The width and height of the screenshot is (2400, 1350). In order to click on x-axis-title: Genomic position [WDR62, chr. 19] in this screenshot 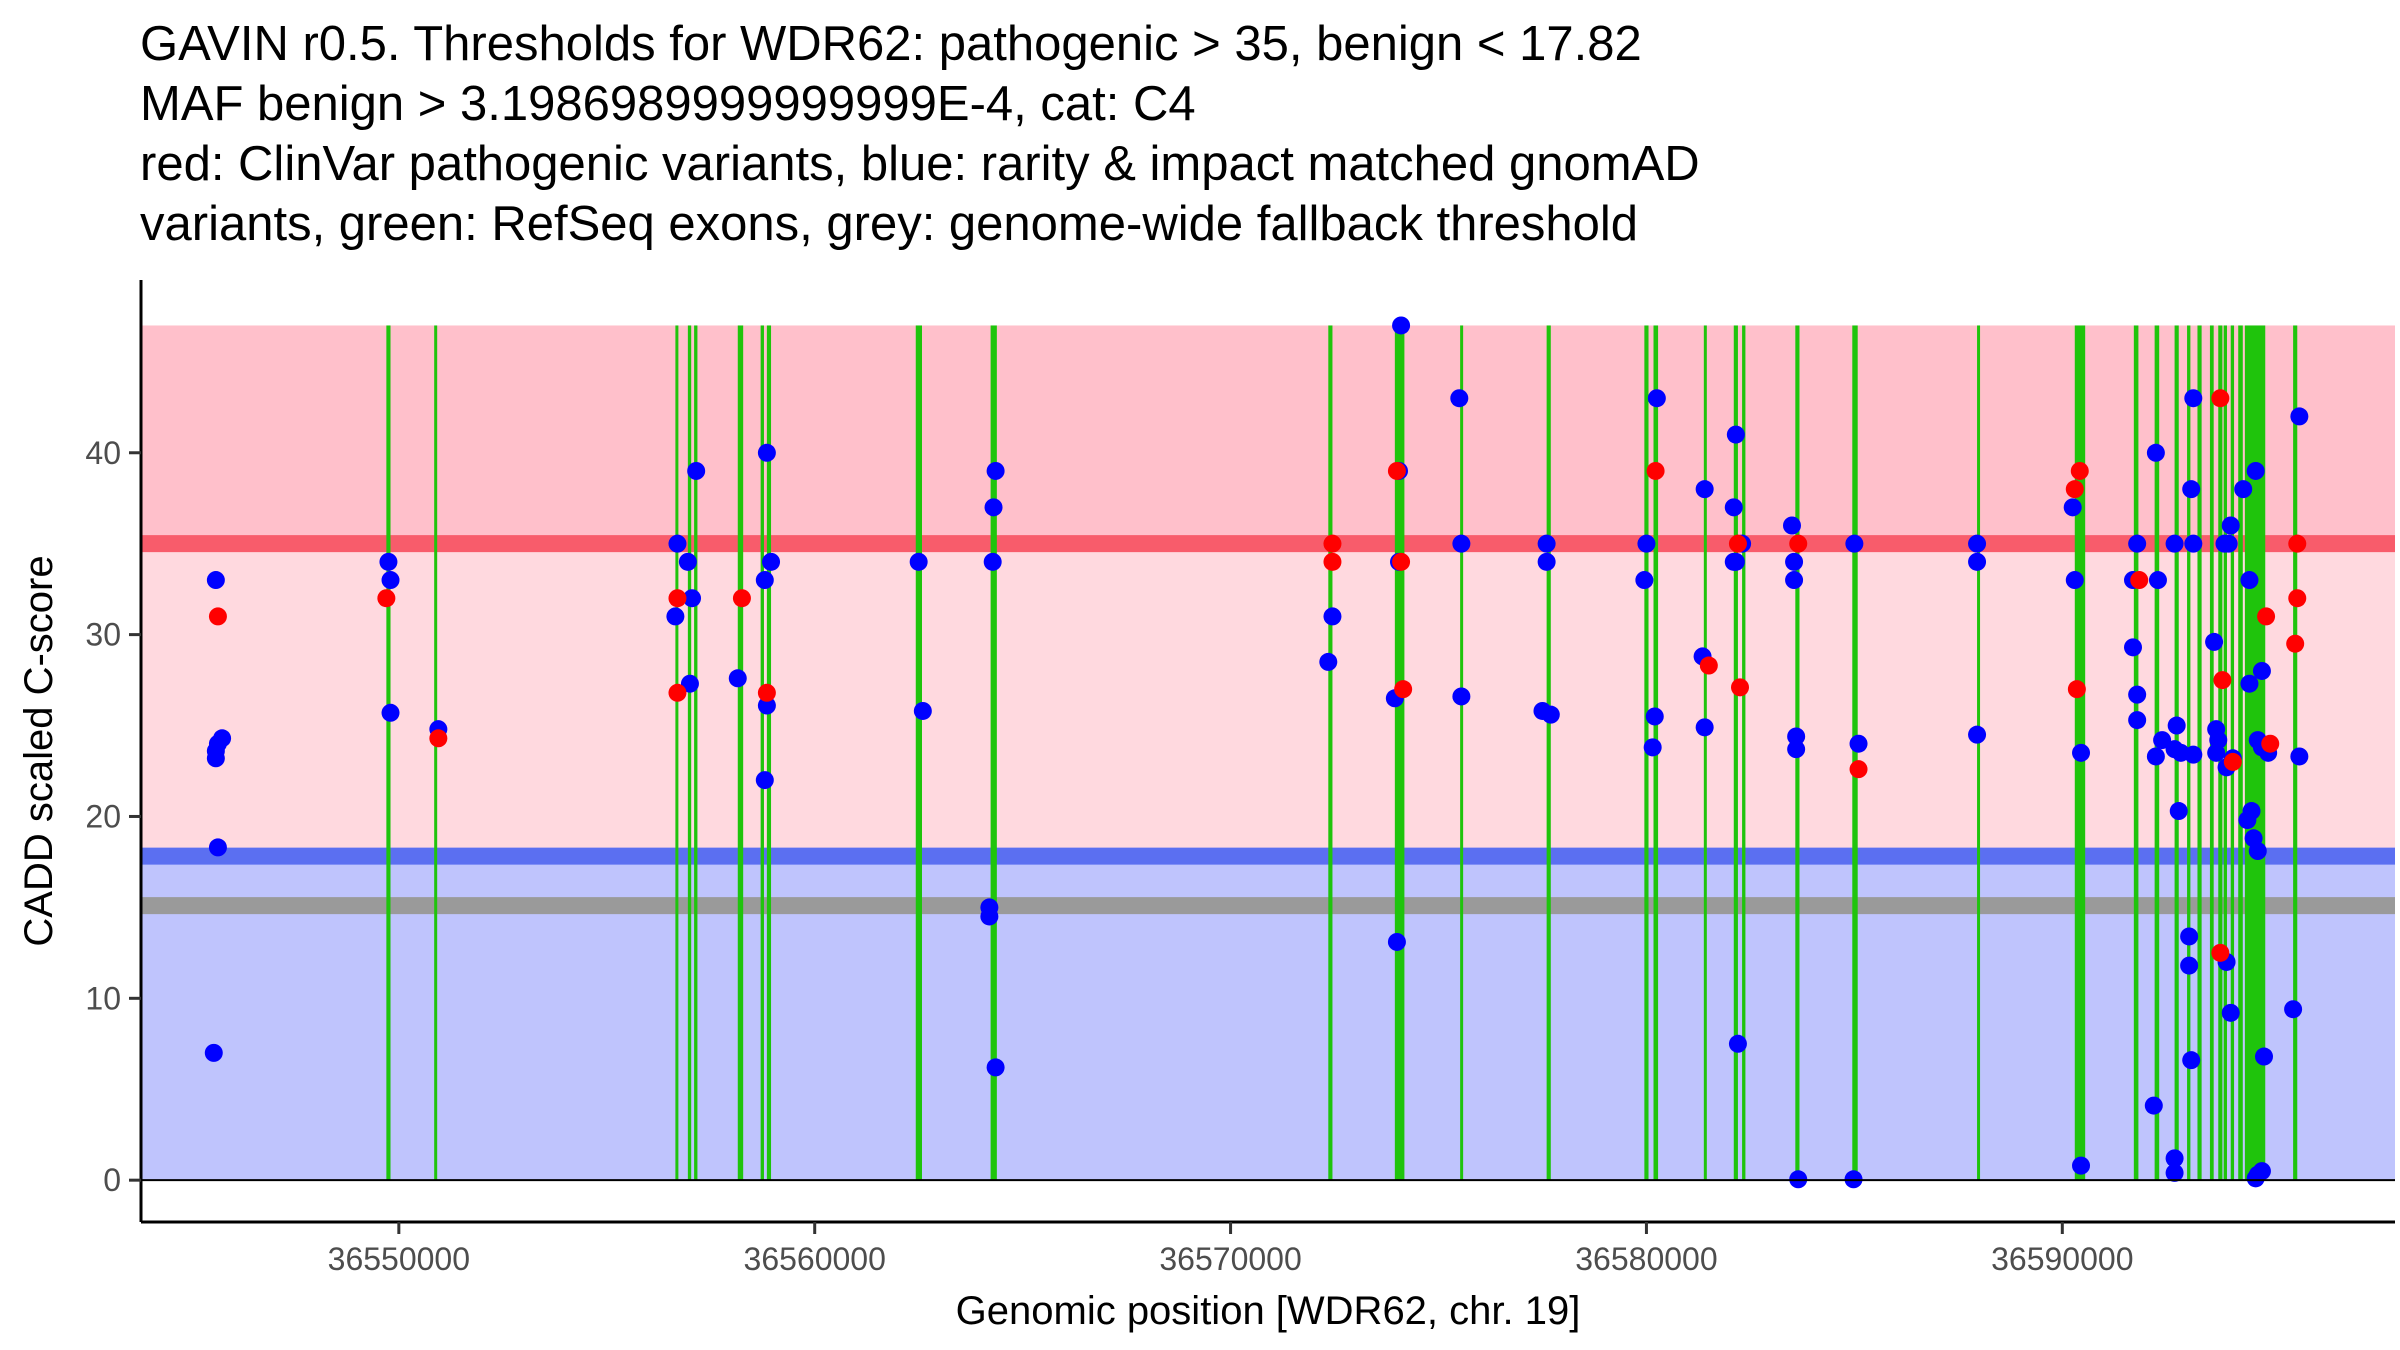, I will do `click(1268, 1311)`.